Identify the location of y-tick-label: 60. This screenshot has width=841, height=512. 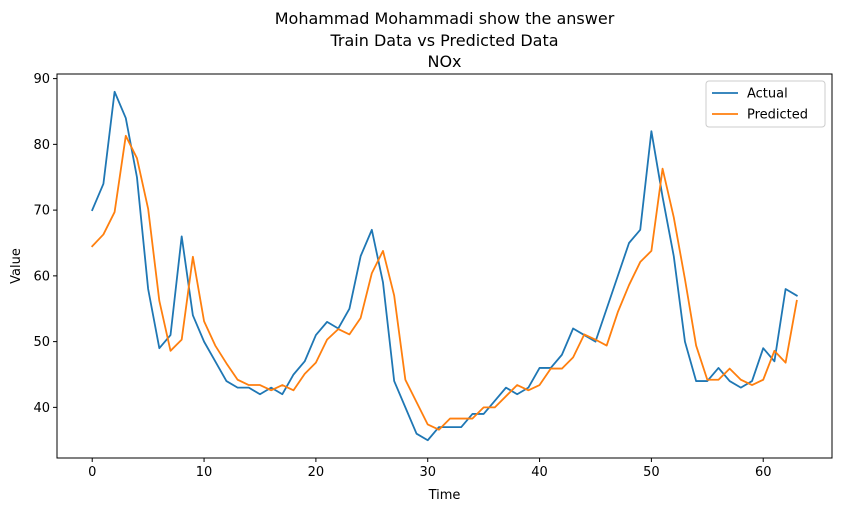
(41, 276).